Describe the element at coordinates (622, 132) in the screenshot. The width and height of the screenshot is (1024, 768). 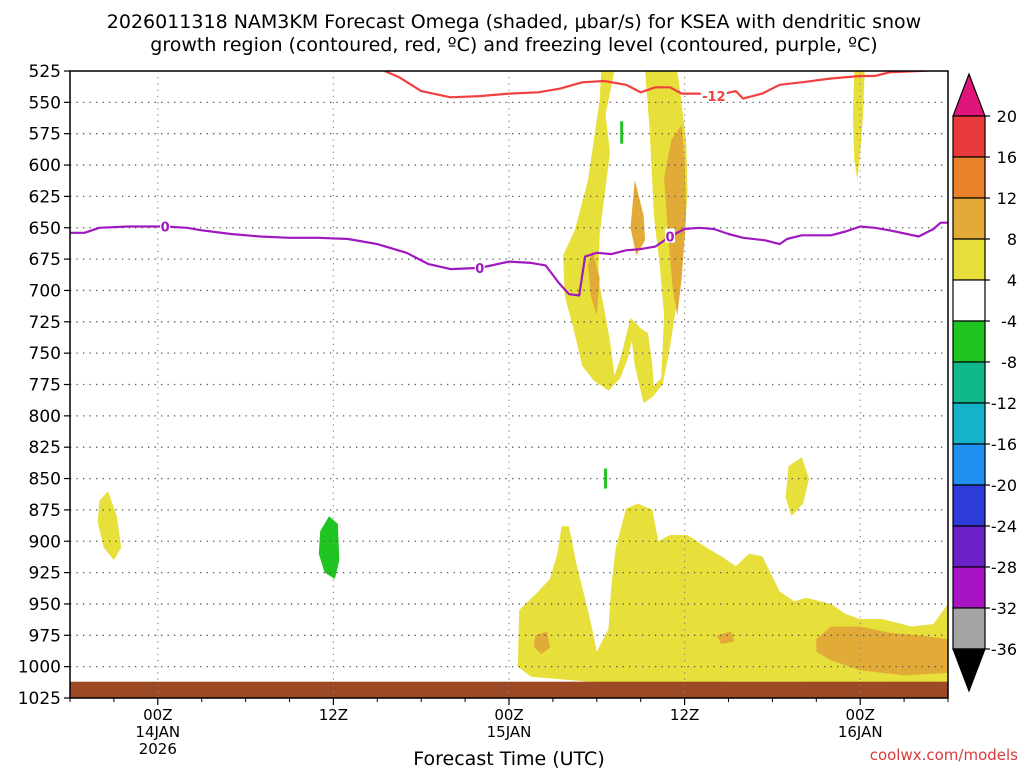
I see `shade-omega-neg4-neg8-streak-upper` at that location.